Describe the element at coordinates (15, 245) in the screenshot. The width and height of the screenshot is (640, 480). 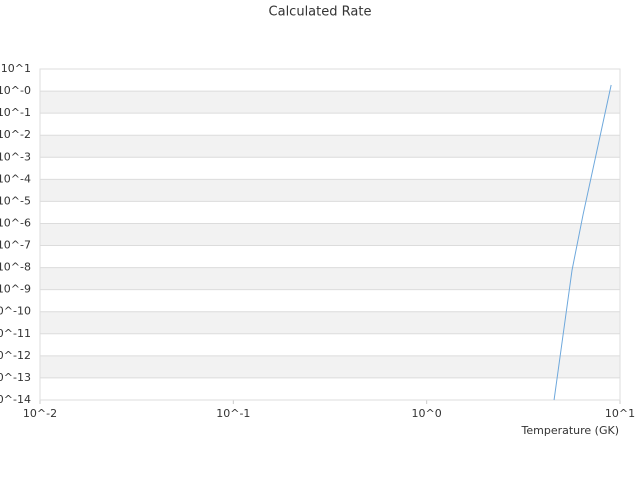
I see `y-tick-label: 10^-7` at that location.